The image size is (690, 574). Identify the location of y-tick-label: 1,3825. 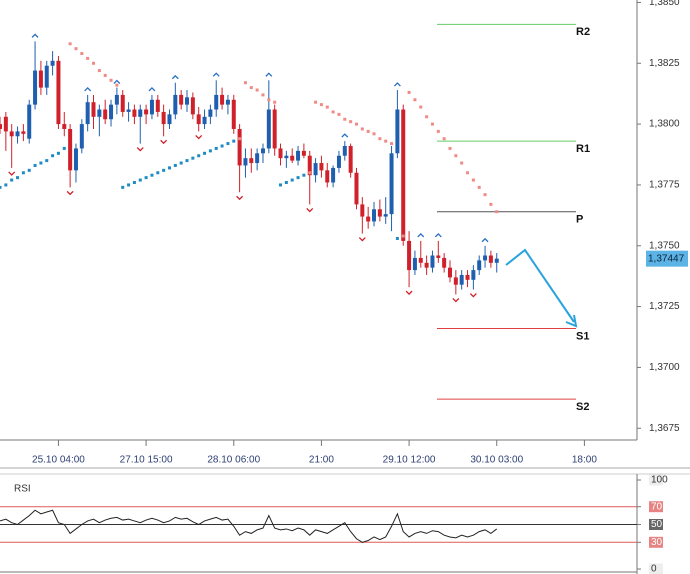
(664, 63).